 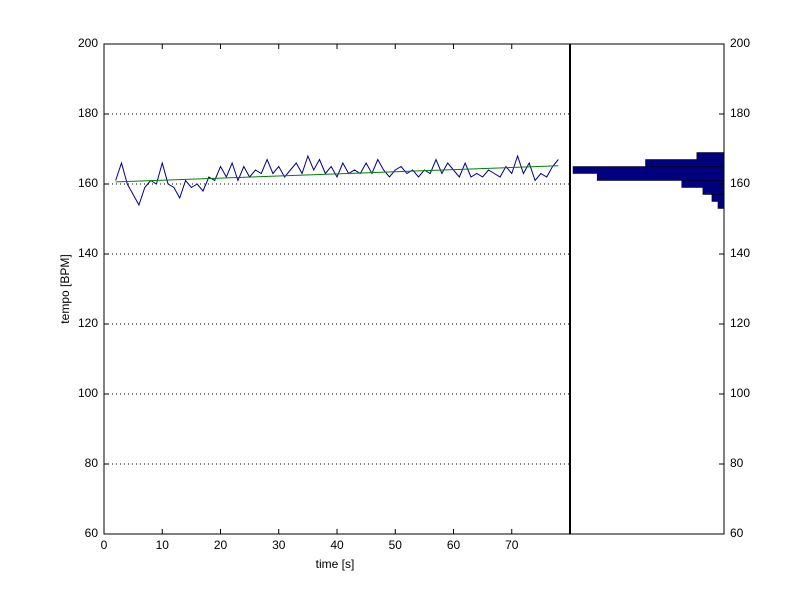 What do you see at coordinates (88, 253) in the screenshot?
I see `y-tick-label: 140` at bounding box center [88, 253].